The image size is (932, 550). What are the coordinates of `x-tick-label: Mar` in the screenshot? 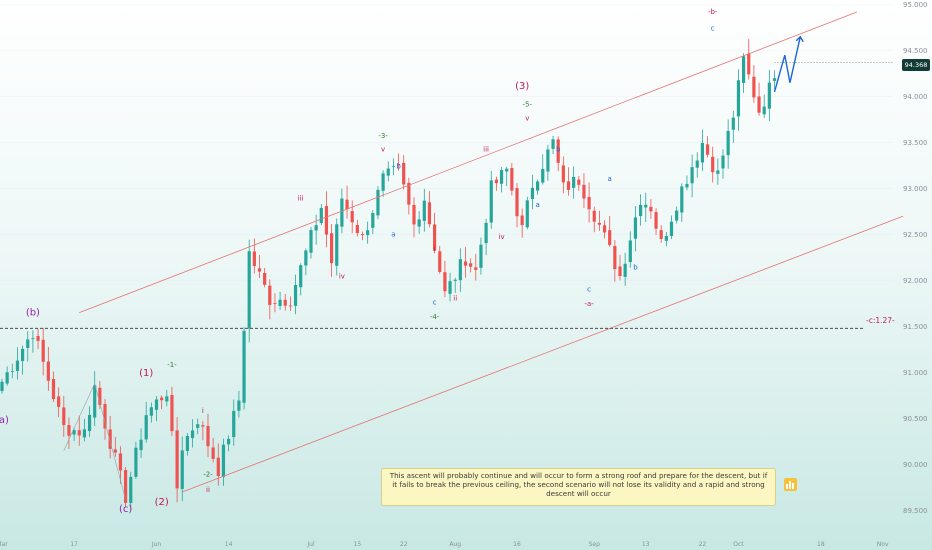 It's located at (4, 544).